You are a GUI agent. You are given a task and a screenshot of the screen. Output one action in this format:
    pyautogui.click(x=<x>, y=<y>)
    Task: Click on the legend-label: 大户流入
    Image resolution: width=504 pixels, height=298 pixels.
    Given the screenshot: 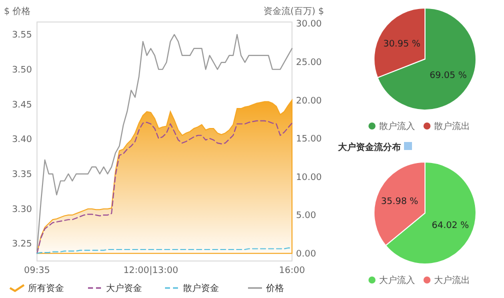 What is the action you would take?
    pyautogui.click(x=397, y=280)
    